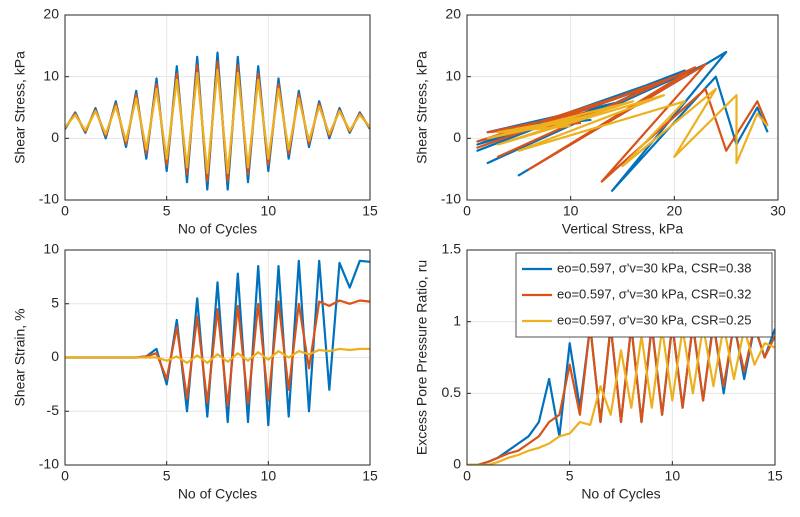 The image size is (800, 517). What do you see at coordinates (778, 211) in the screenshot?
I see `x-tick-label: 30` at bounding box center [778, 211].